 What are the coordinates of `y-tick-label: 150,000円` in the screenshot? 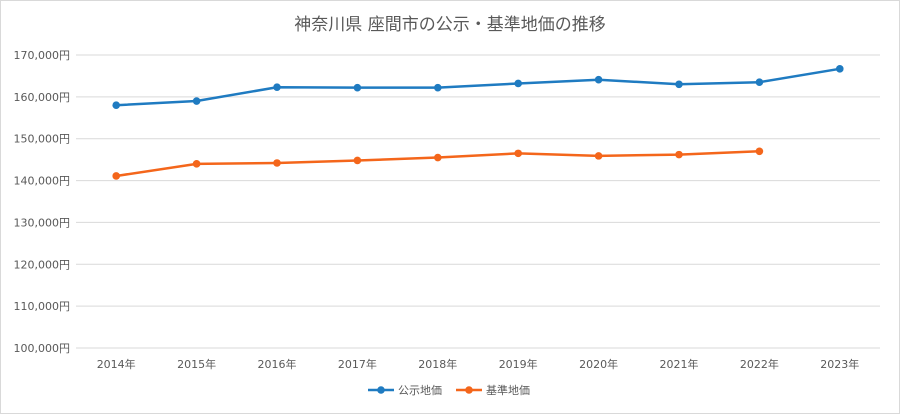 It's located at (42, 139).